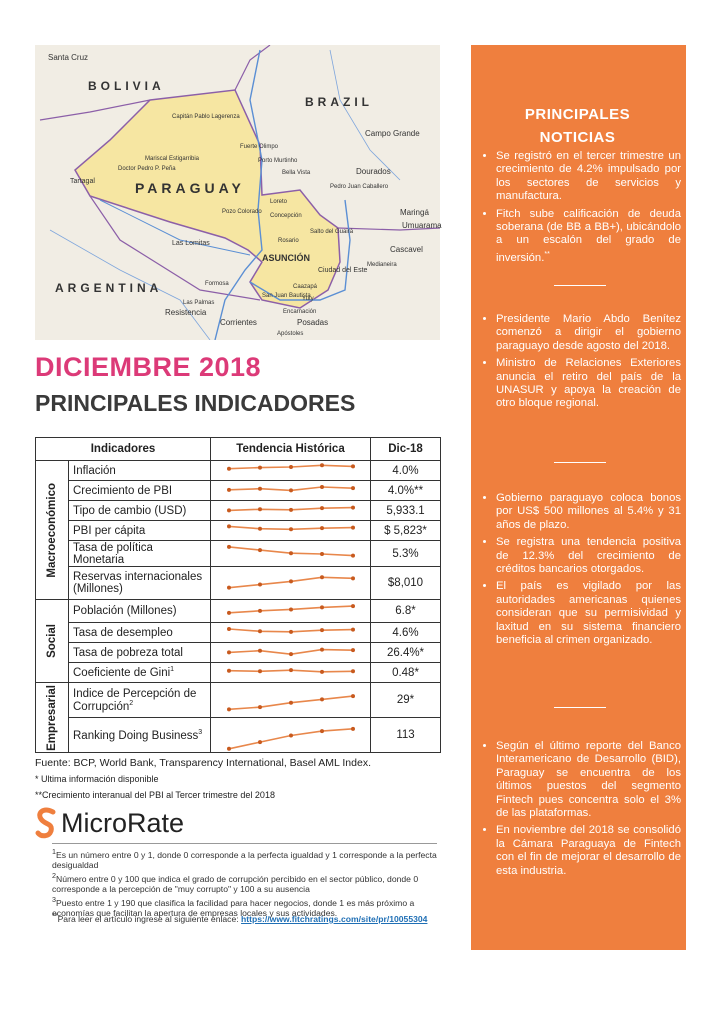  What do you see at coordinates (339, 102) in the screenshot?
I see `map-label: BRAZIL` at bounding box center [339, 102].